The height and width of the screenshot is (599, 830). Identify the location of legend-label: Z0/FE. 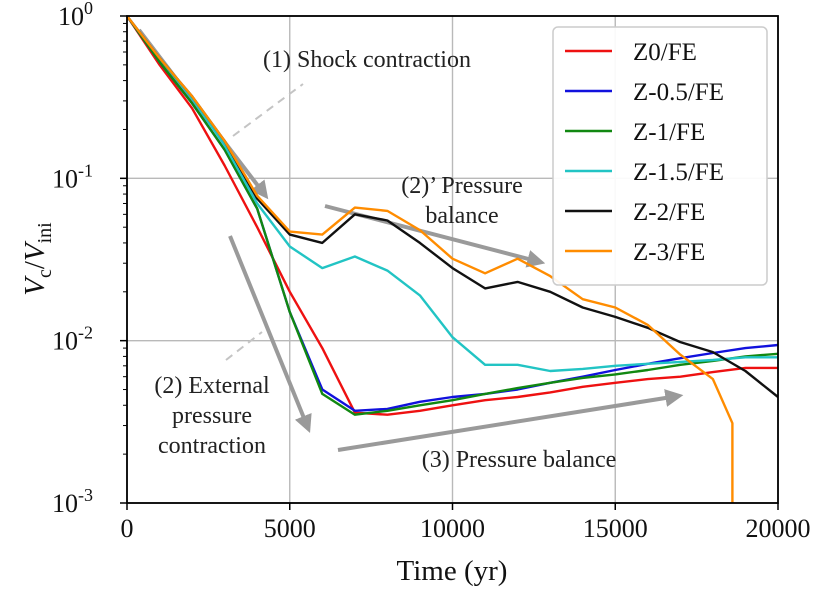
(665, 52).